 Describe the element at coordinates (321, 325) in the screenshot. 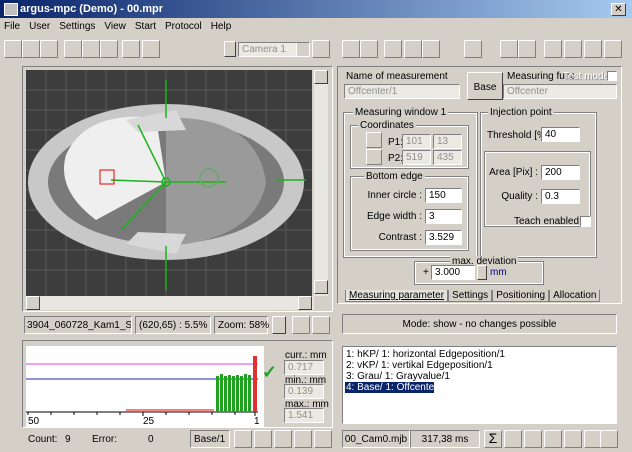

I see `snapshot-tool` at that location.